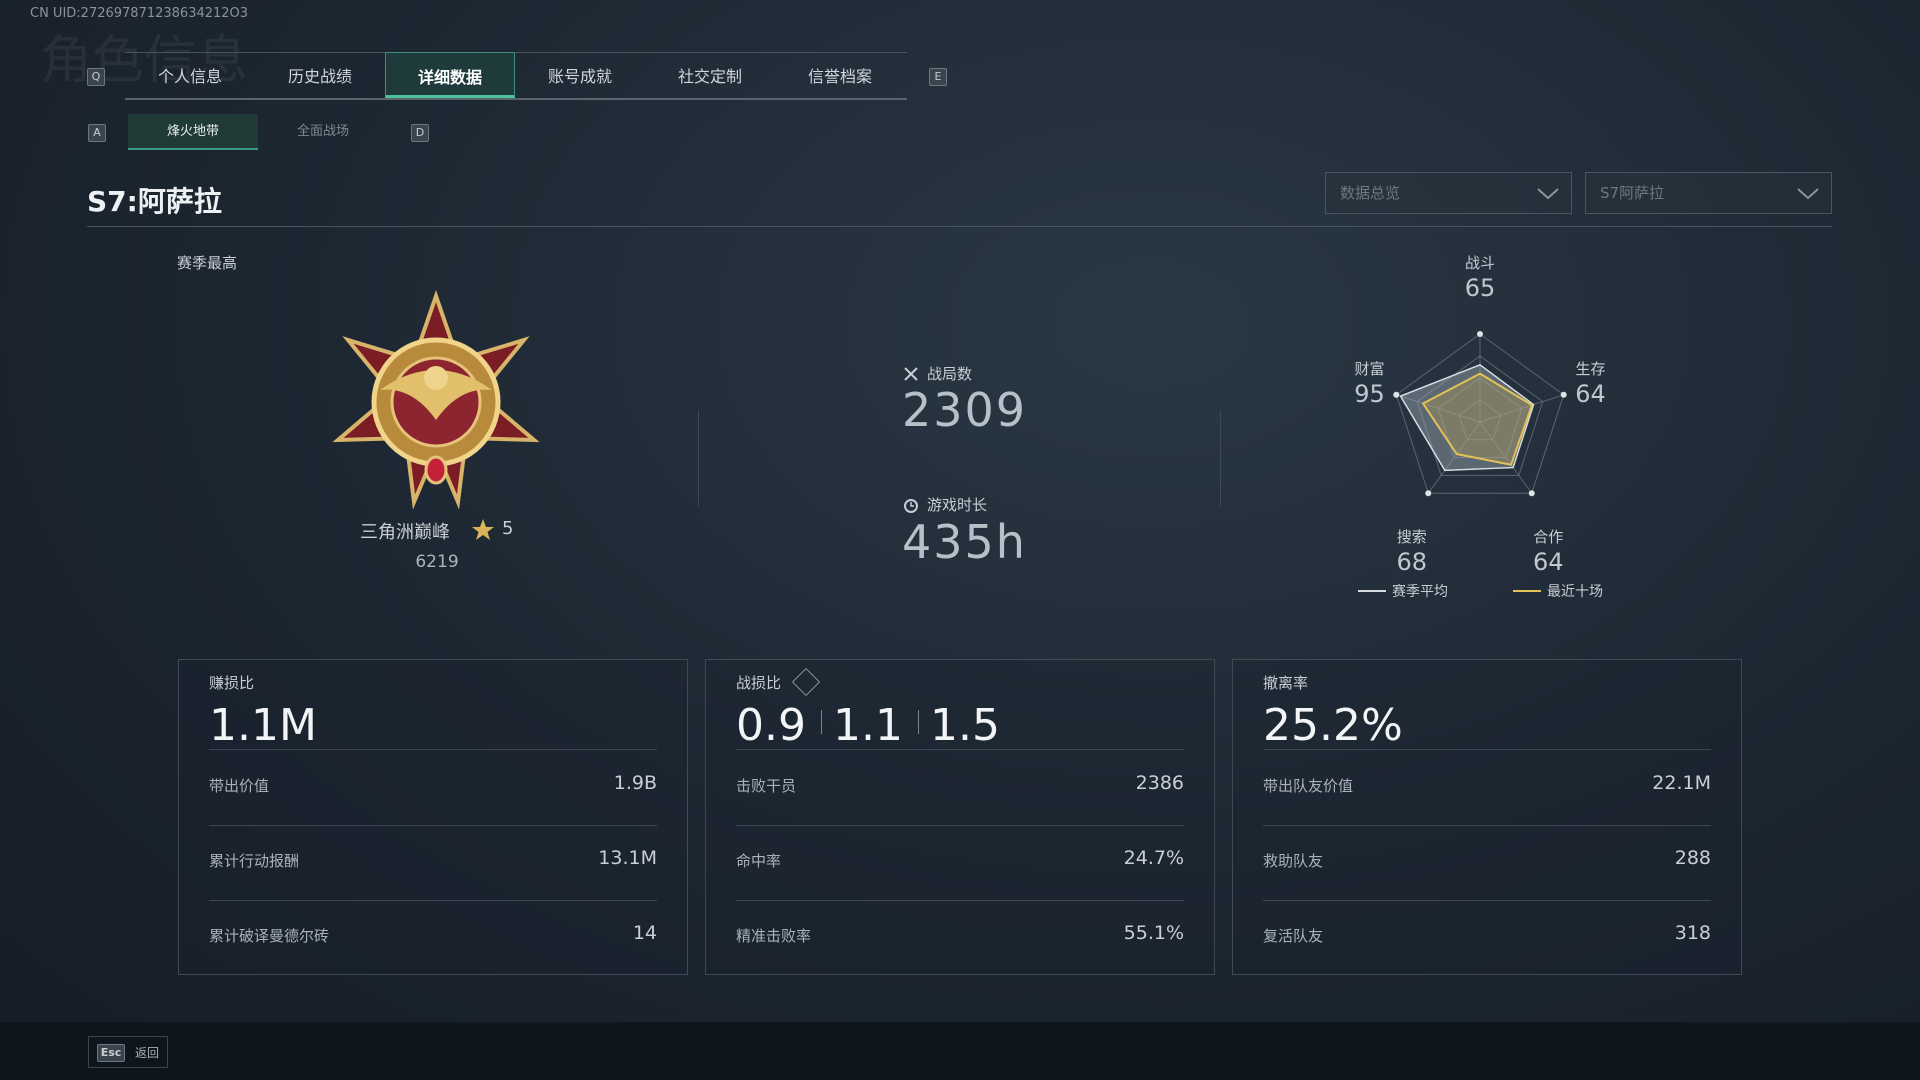 The image size is (1920, 1080). I want to click on season-best-label: 赛季最高, so click(207, 263).